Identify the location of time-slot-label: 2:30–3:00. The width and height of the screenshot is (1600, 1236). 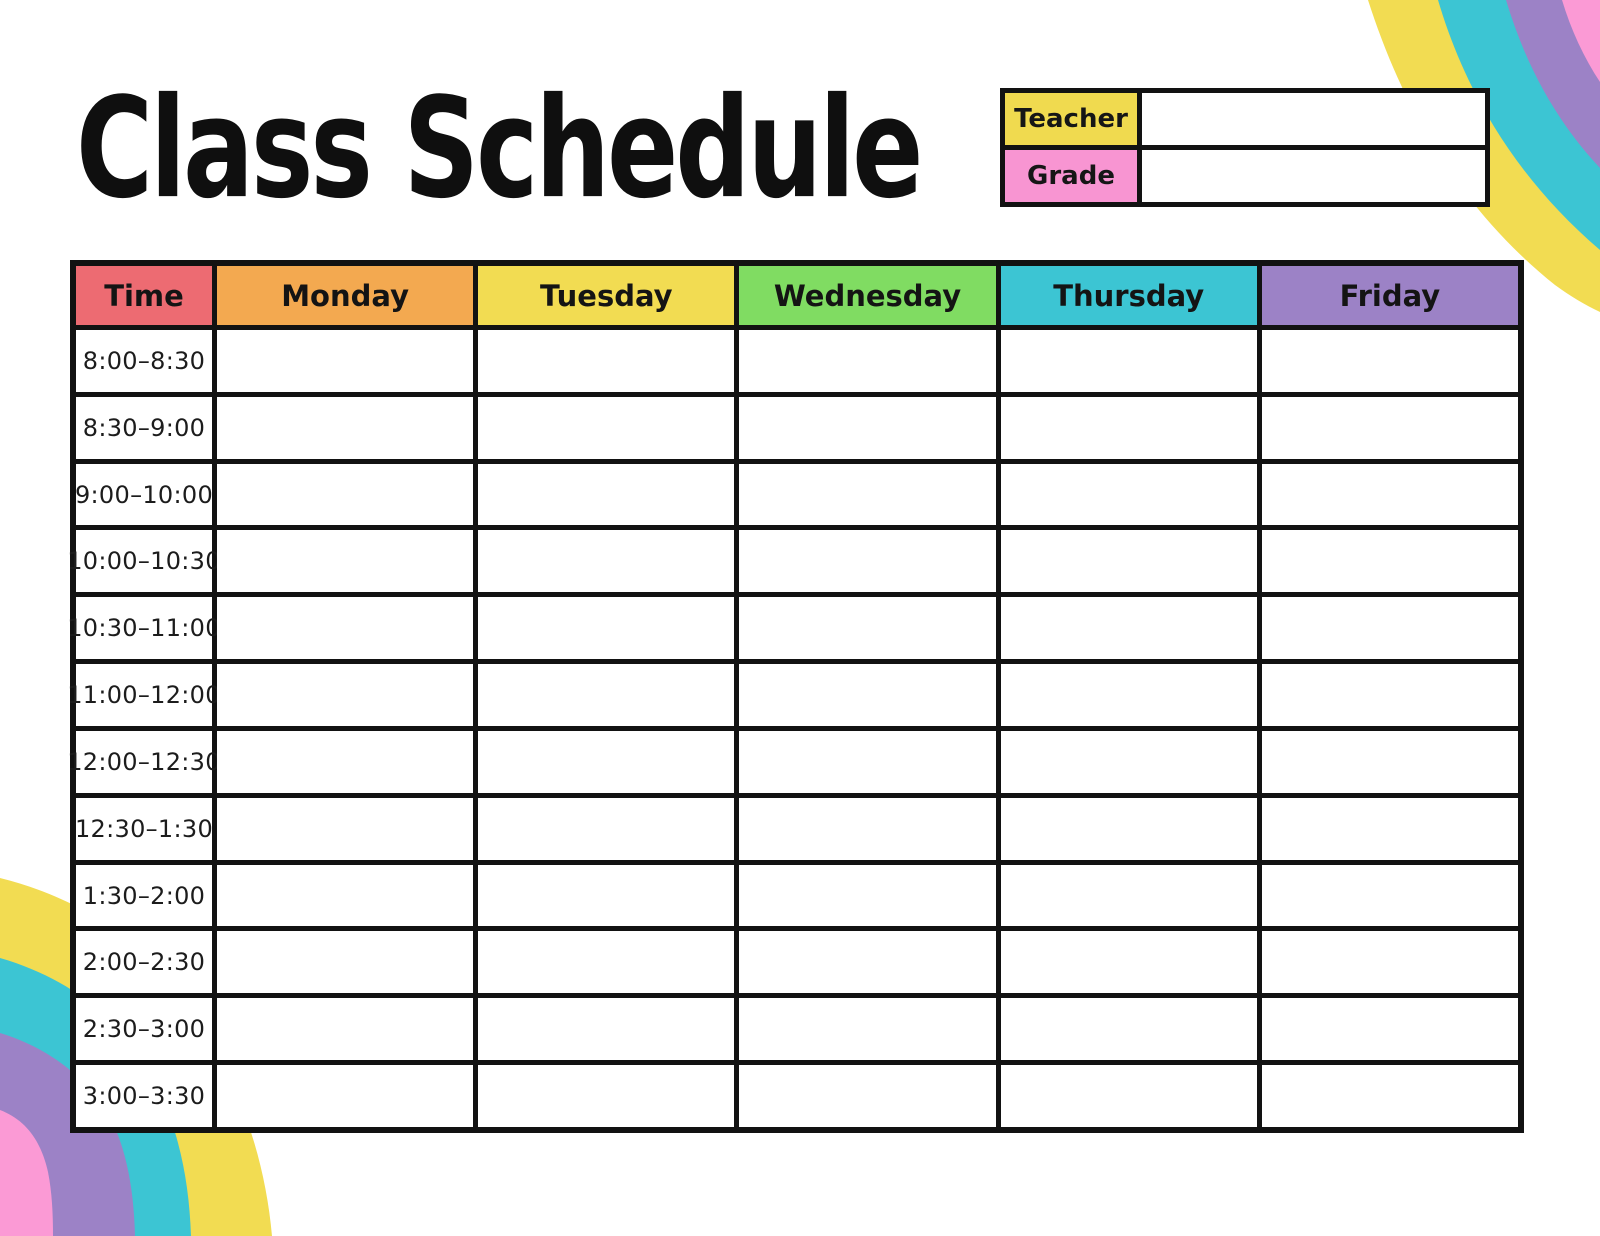
(144, 1029).